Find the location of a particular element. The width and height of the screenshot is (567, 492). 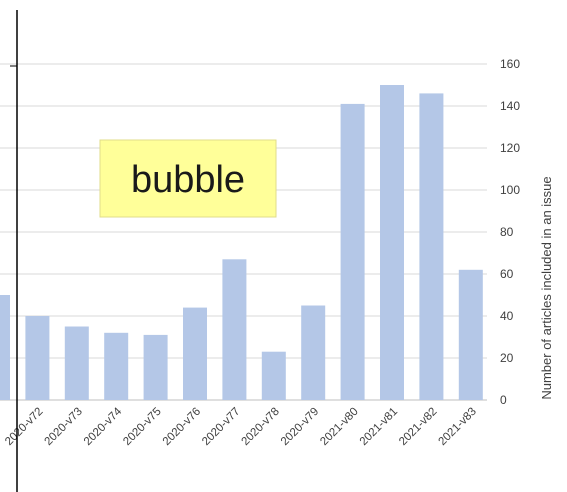

y-tick-label: 140 is located at coordinates (510, 106).